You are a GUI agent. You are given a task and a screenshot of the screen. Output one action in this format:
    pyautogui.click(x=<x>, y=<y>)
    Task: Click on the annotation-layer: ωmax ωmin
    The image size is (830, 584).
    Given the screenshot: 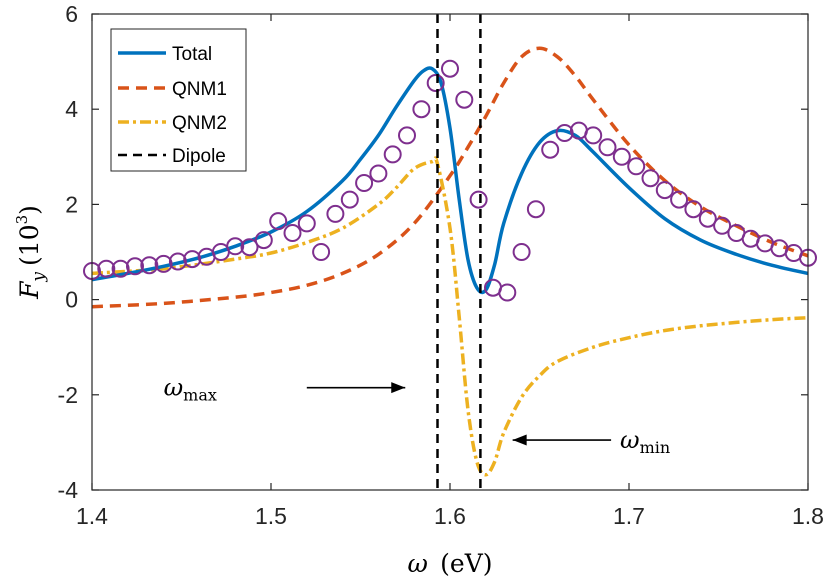 What is the action you would take?
    pyautogui.click(x=417, y=415)
    